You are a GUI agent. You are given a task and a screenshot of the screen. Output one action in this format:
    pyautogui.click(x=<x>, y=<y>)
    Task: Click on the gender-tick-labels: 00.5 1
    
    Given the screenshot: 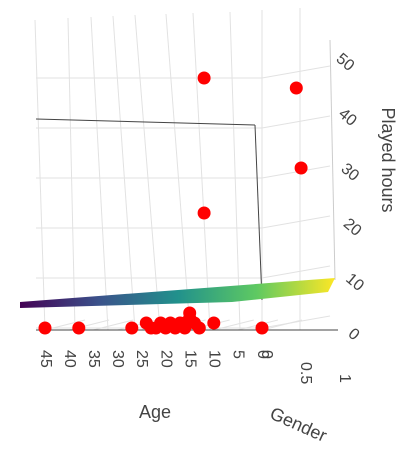 What is the action you would take?
    pyautogui.click(x=305, y=367)
    